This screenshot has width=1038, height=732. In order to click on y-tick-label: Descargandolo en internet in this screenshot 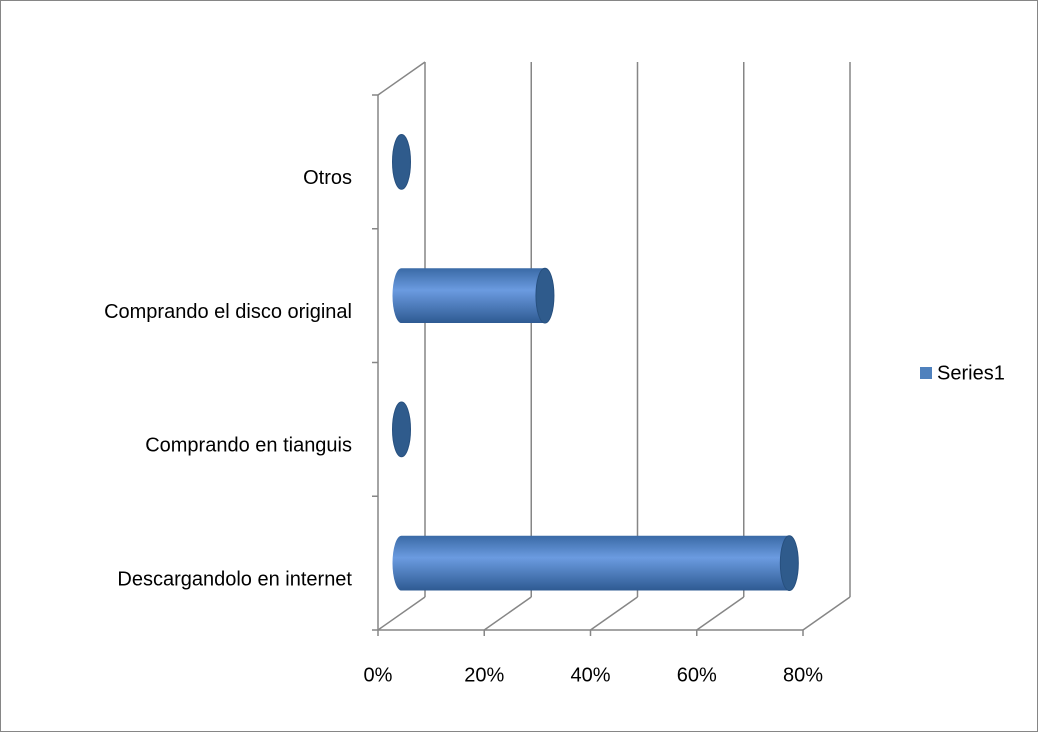, I will do `click(234, 579)`.